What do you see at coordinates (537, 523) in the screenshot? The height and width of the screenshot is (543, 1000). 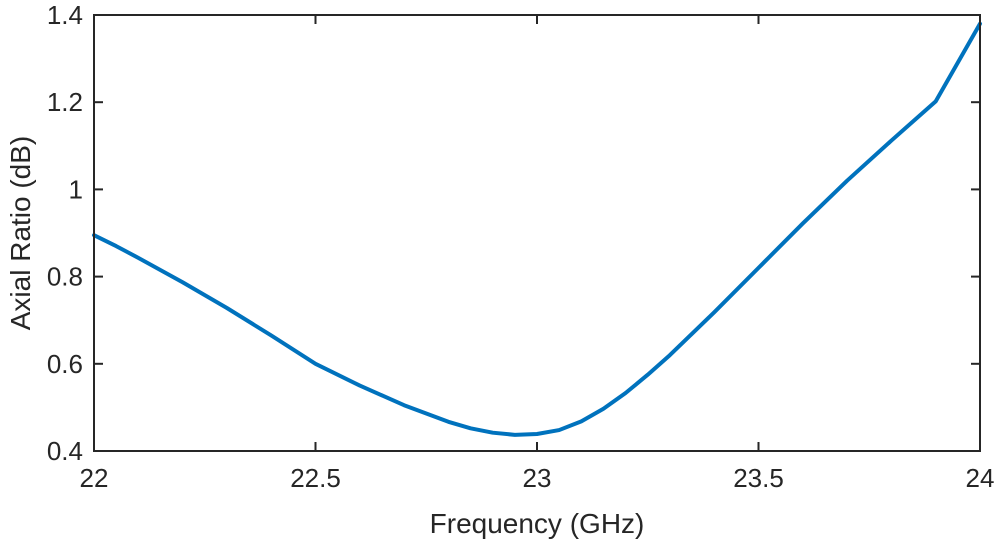 I see `x-axis-label: Frequency (GHz)` at bounding box center [537, 523].